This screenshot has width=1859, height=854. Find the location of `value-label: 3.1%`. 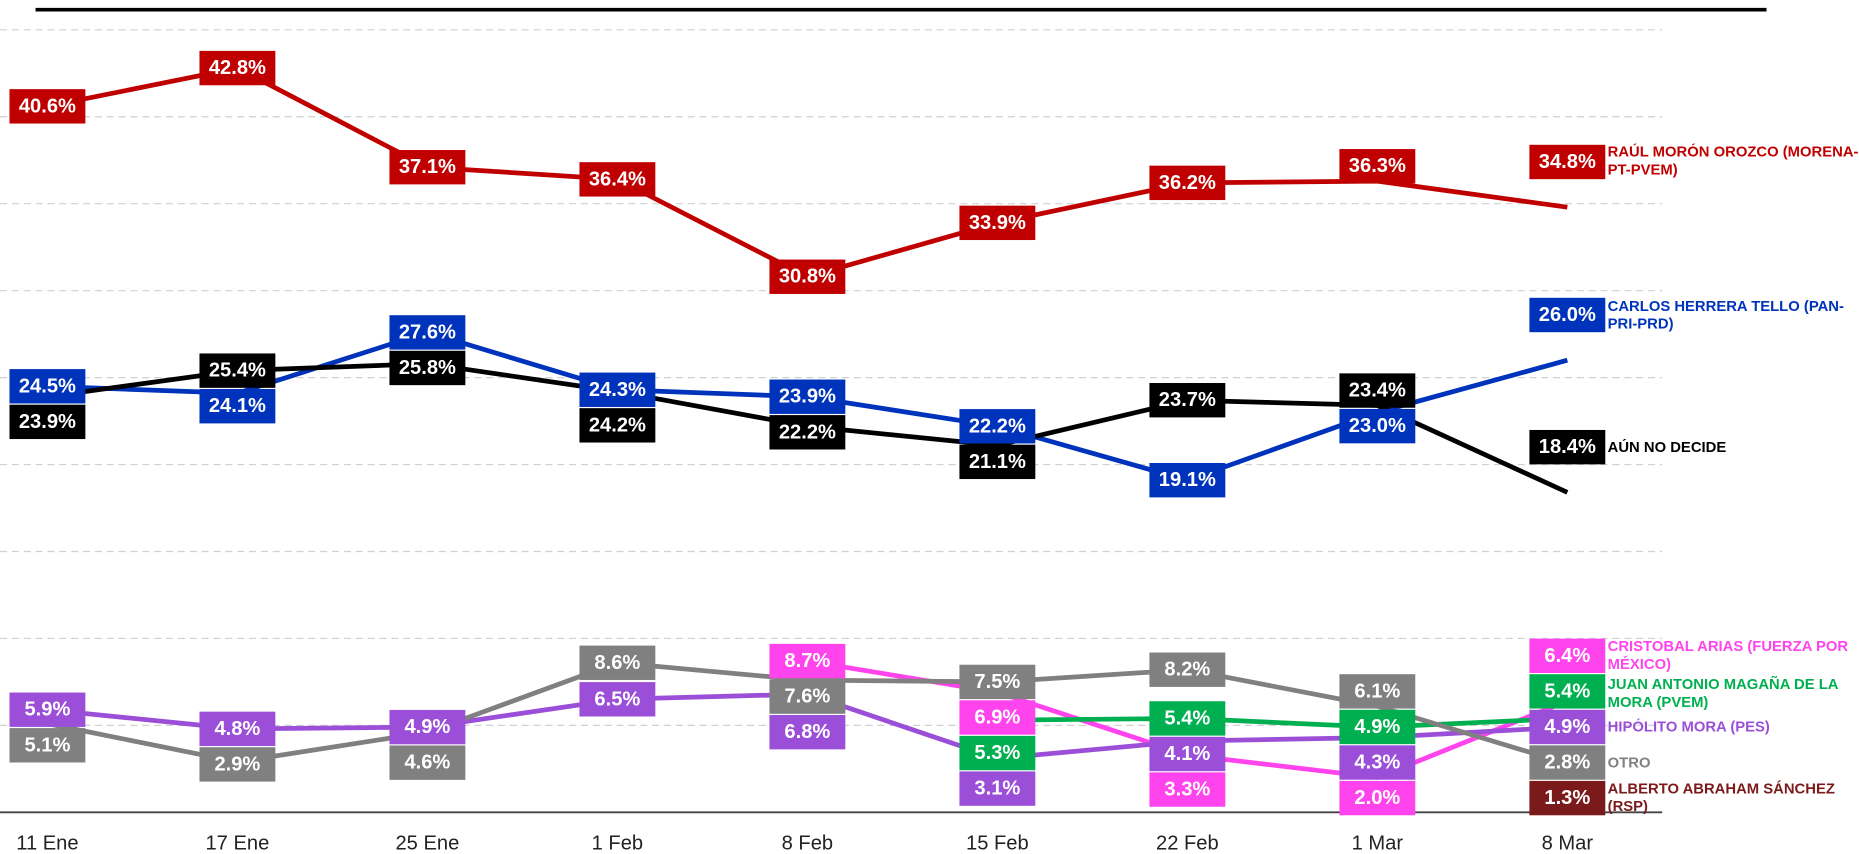

value-label: 3.1% is located at coordinates (997, 789).